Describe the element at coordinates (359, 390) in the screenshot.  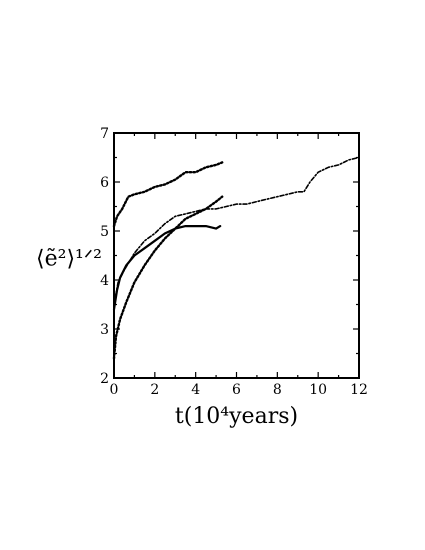
I see `x-tick-label: 12` at that location.